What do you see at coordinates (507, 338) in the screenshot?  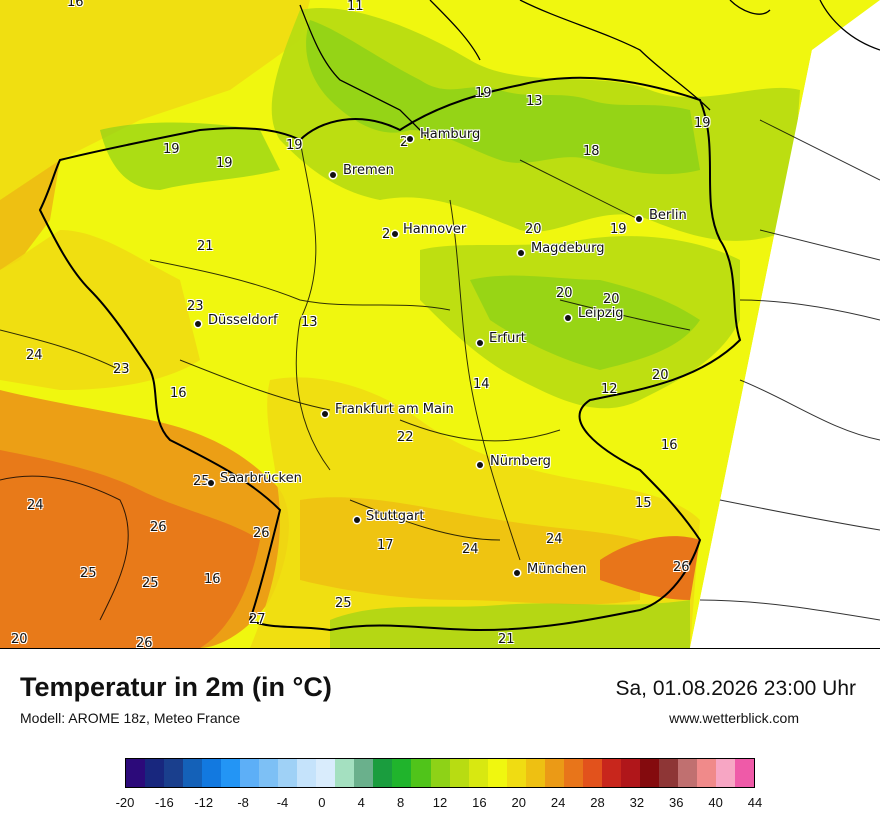 I see `city-label-erfurt: Erfurt` at bounding box center [507, 338].